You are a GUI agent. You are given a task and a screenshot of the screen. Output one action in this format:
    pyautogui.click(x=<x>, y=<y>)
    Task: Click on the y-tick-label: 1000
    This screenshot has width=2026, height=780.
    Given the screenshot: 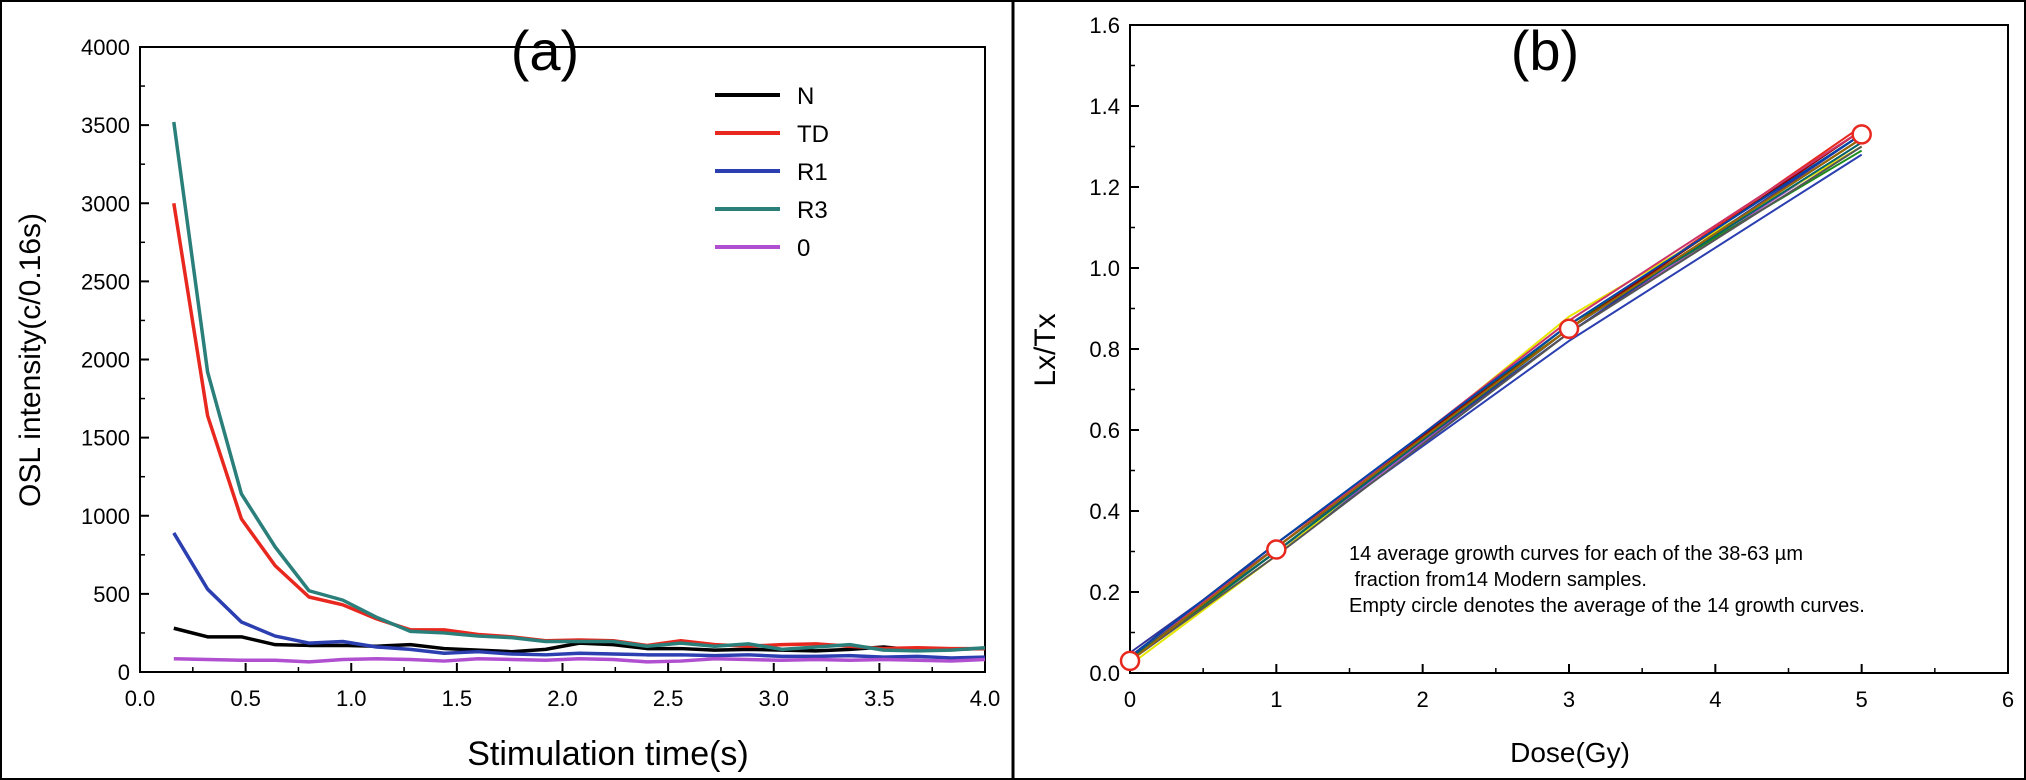 What is the action you would take?
    pyautogui.click(x=105, y=516)
    